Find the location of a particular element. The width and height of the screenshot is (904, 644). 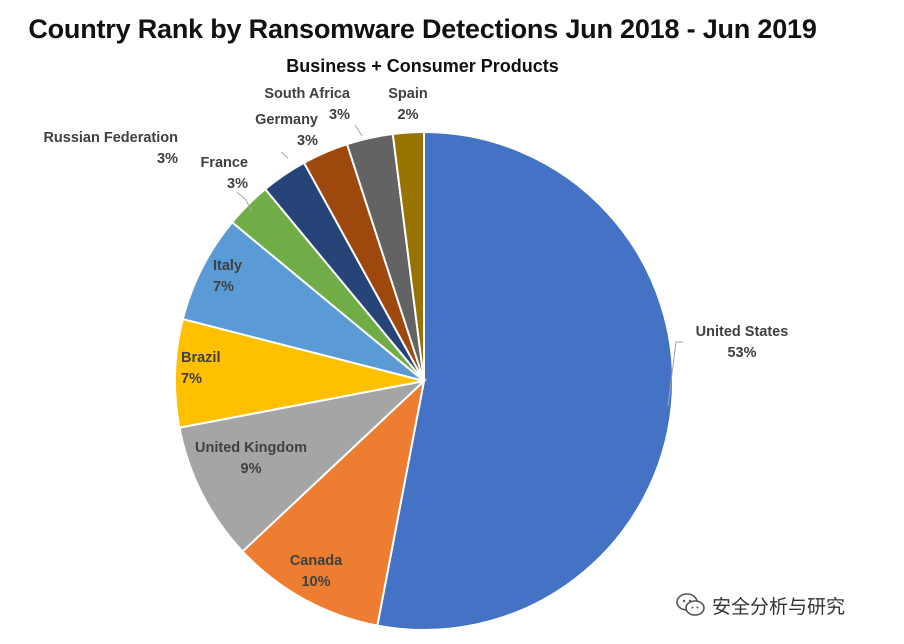

slice-label-value: 2% is located at coordinates (408, 115).